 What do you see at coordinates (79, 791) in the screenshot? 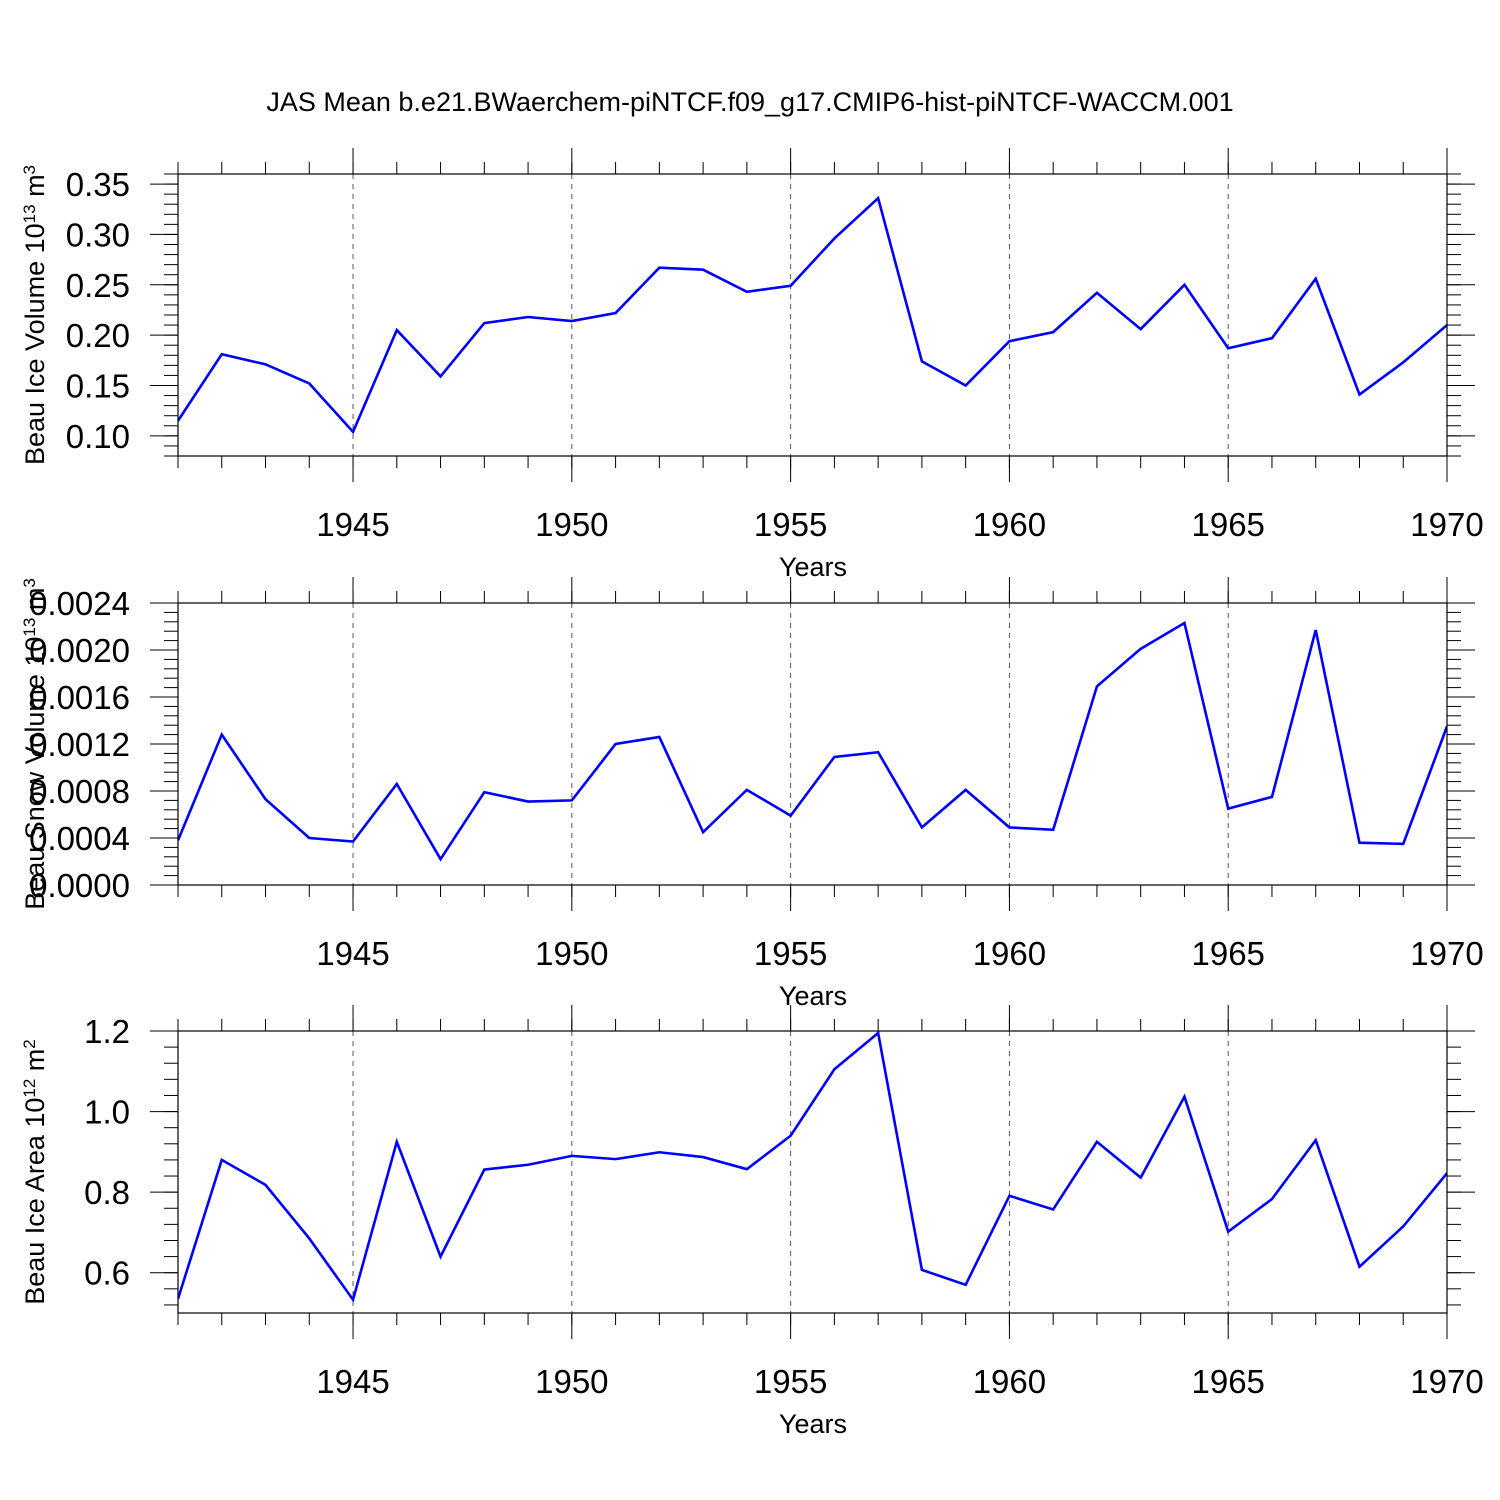
I see `y-tick-label: 0.0008` at bounding box center [79, 791].